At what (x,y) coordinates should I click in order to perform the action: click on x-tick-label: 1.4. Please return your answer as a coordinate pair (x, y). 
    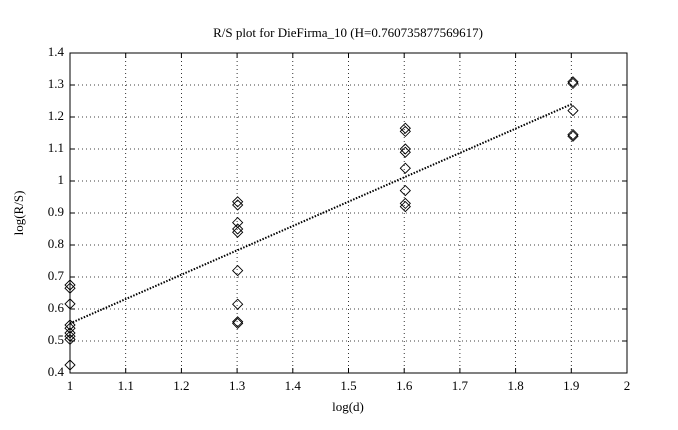
    Looking at the image, I should click on (293, 385).